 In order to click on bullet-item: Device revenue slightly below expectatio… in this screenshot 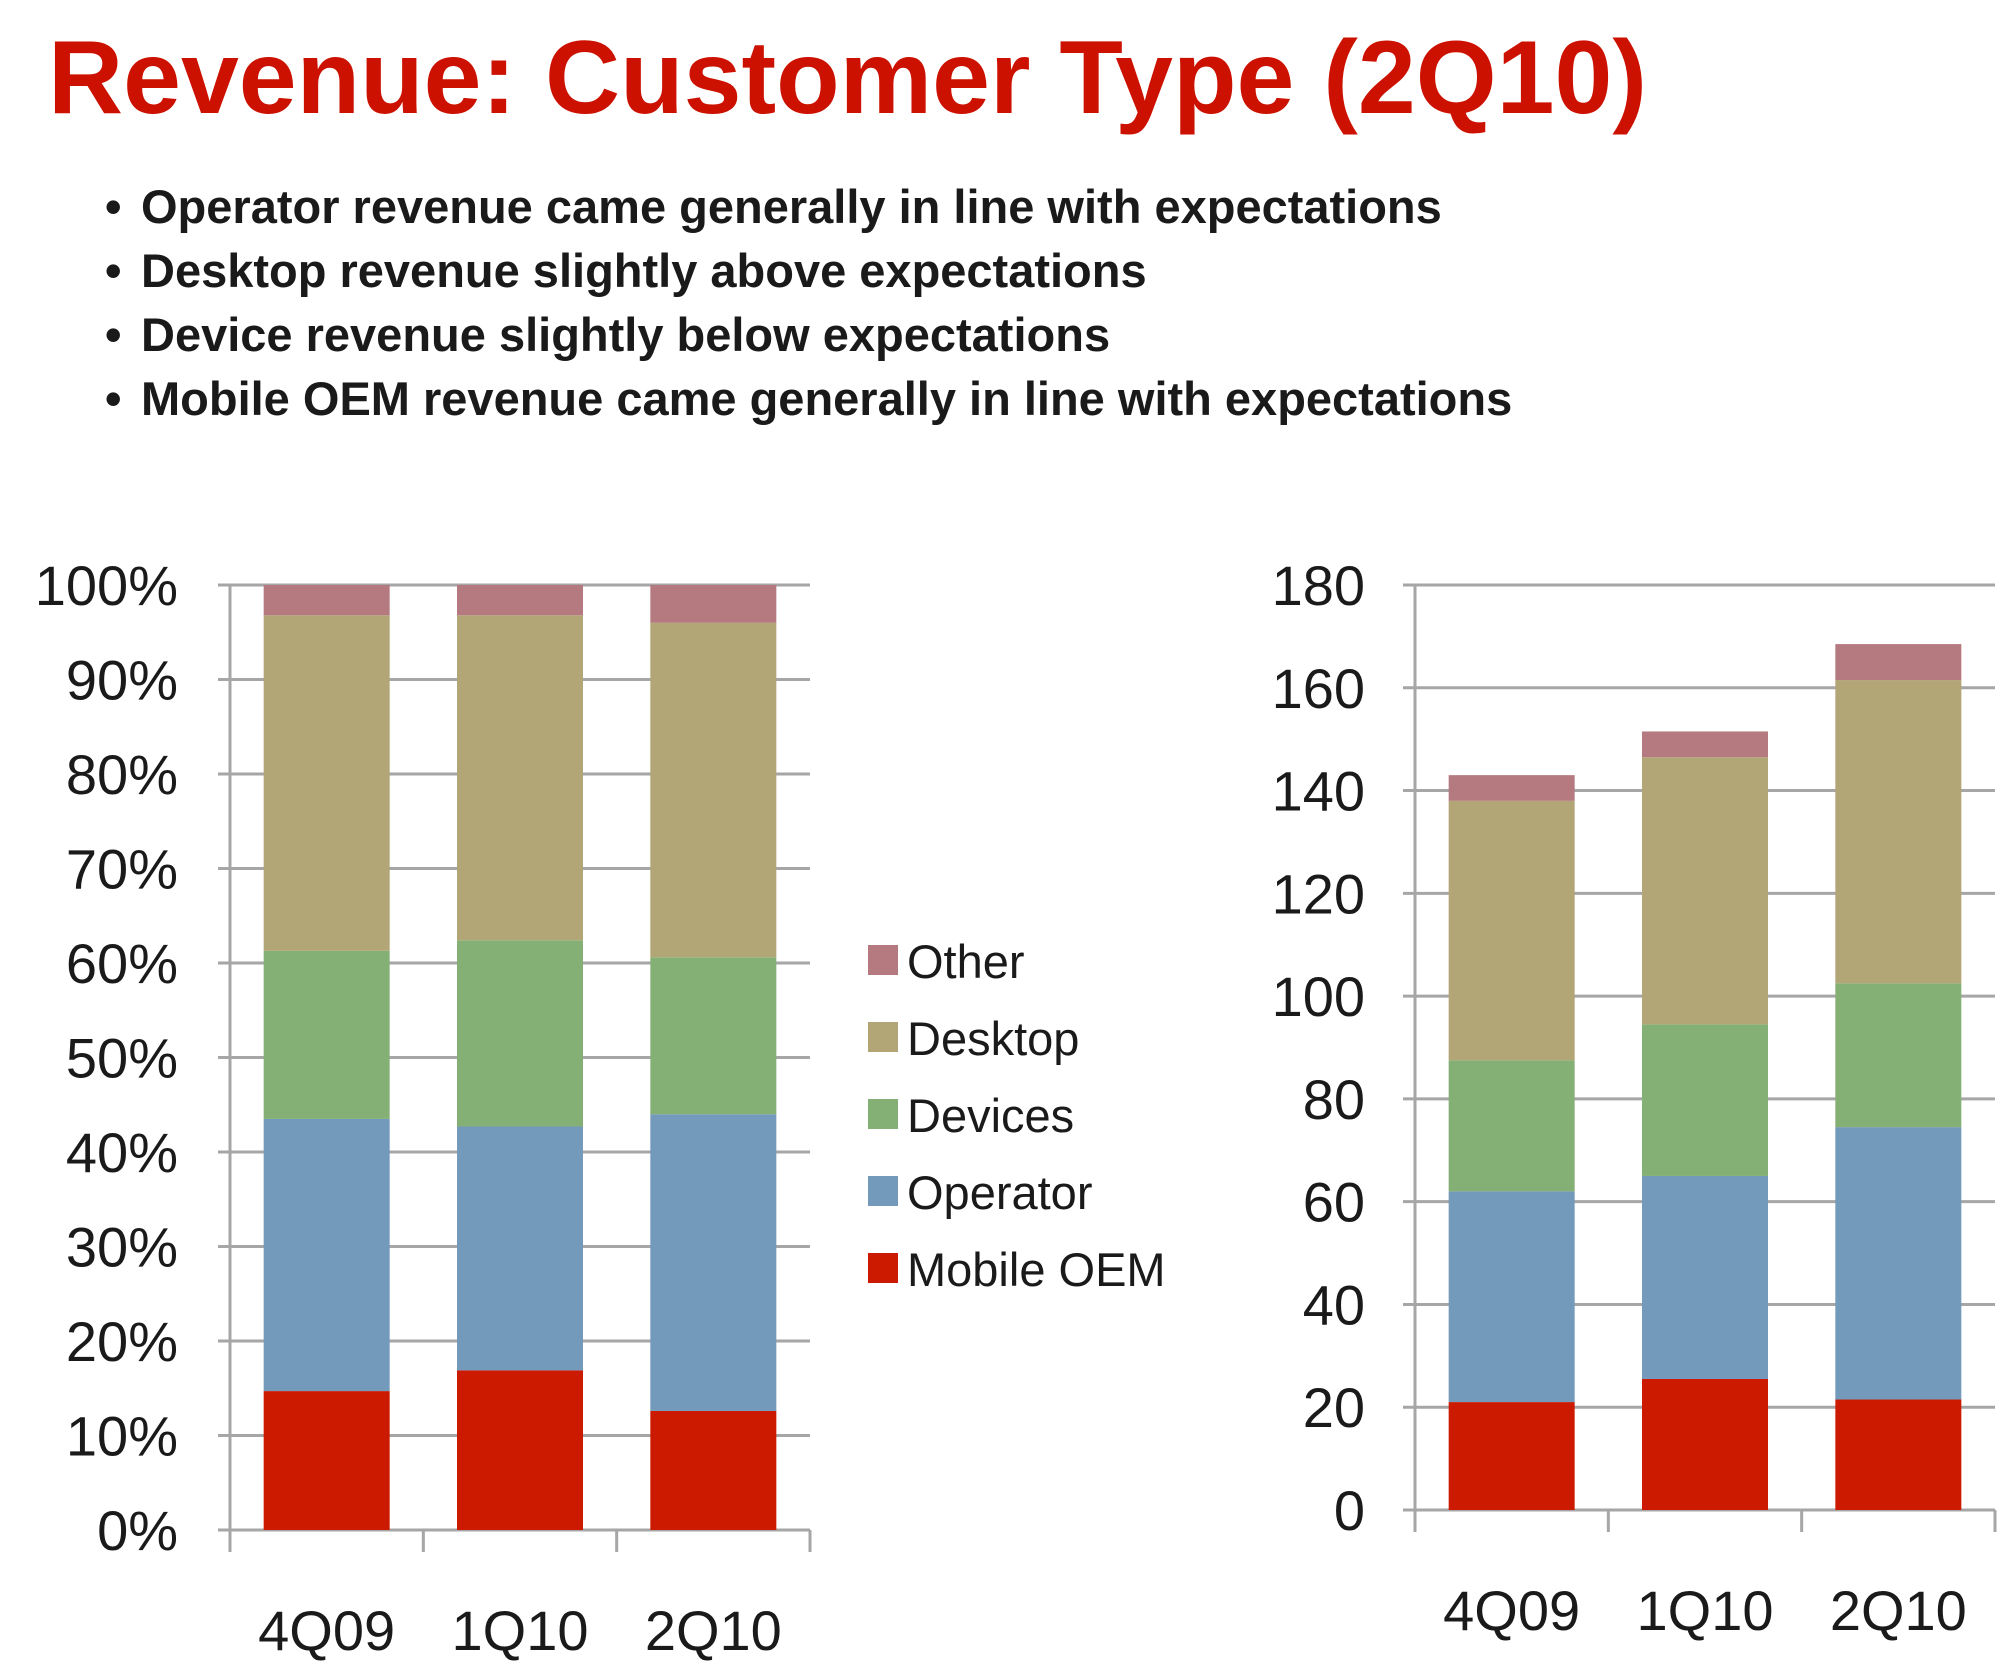, I will do `click(808, 335)`.